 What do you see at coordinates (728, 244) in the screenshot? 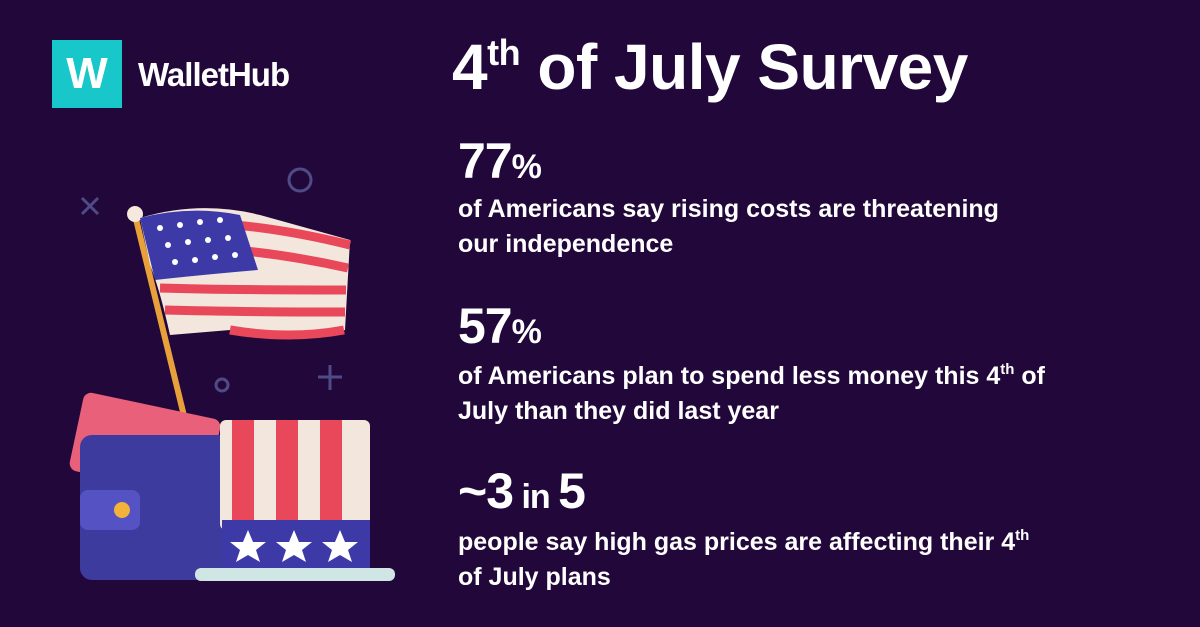
I see `line: our independence` at bounding box center [728, 244].